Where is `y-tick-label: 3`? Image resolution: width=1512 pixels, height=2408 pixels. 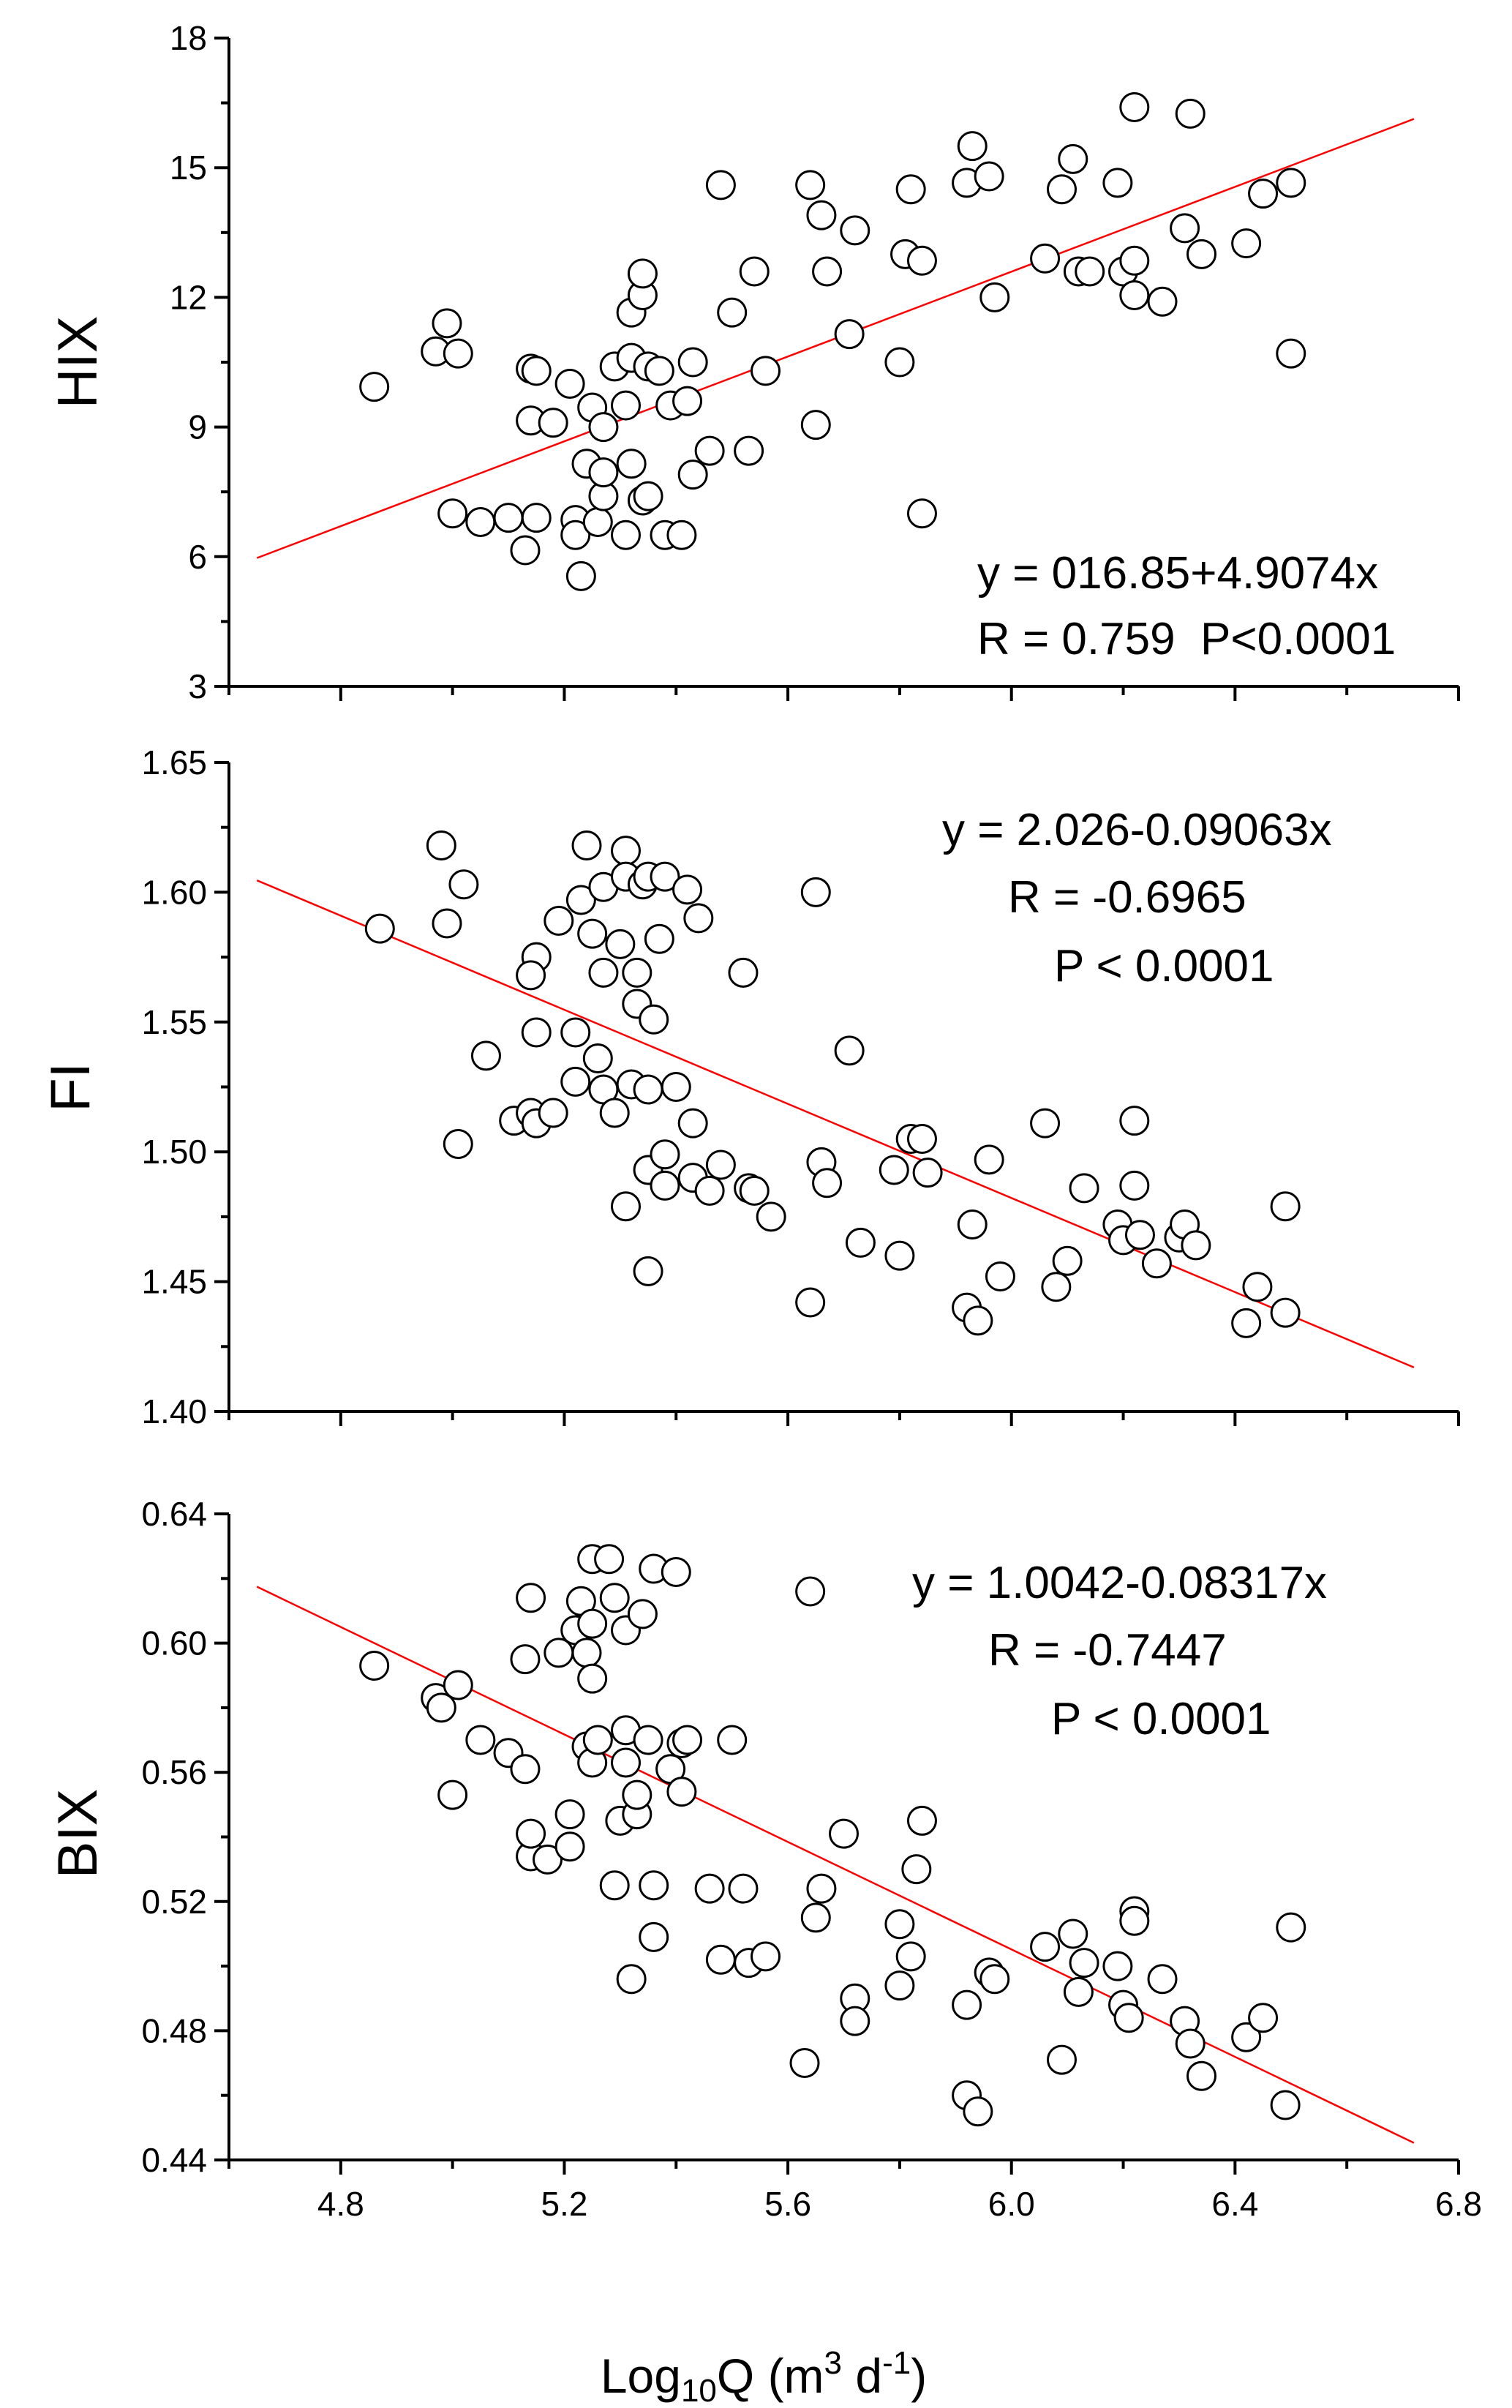
y-tick-label: 3 is located at coordinates (198, 686).